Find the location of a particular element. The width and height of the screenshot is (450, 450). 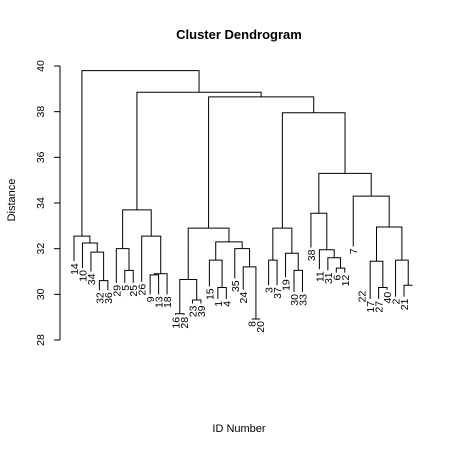

leaf-label: 21 is located at coordinates (405, 304).